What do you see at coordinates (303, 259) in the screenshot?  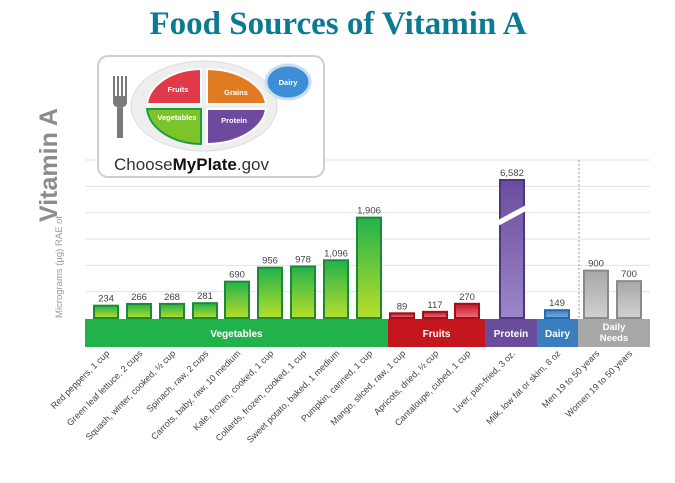 I see `data-label: 978` at bounding box center [303, 259].